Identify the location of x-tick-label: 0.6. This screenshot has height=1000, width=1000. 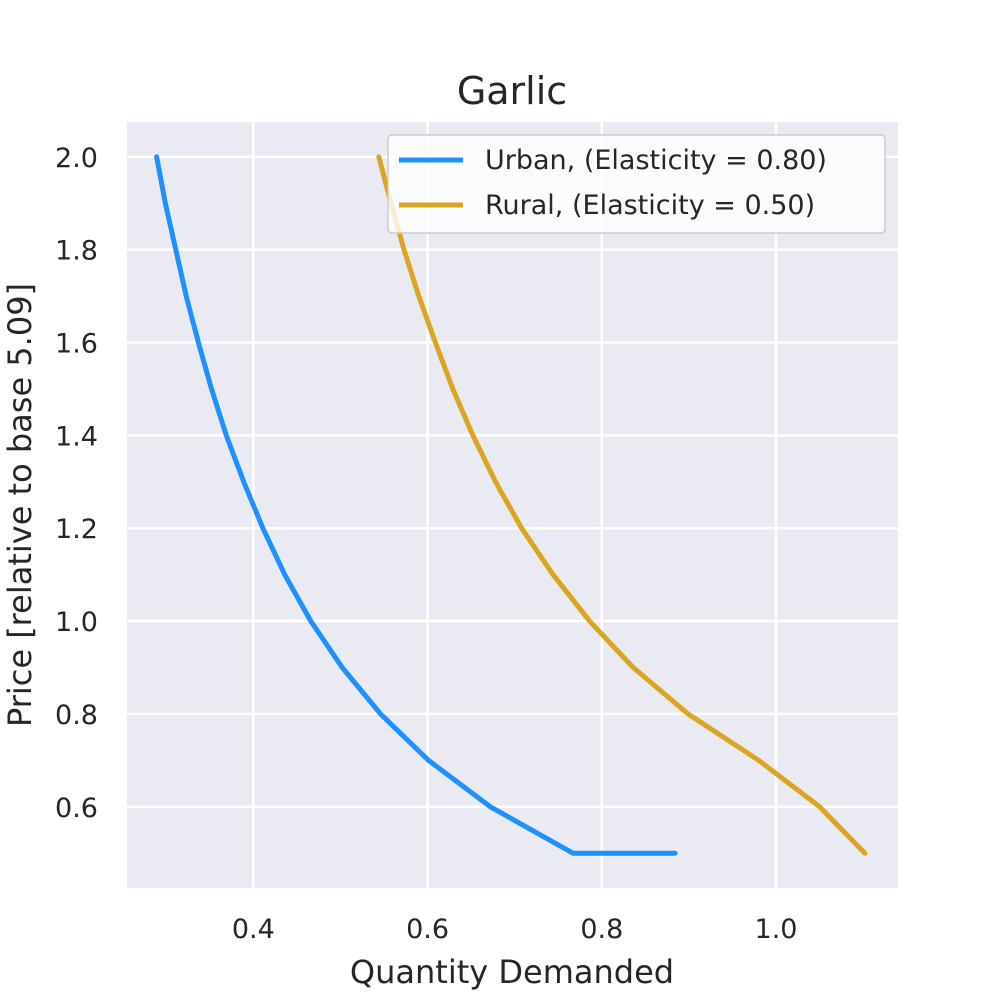
(427, 929).